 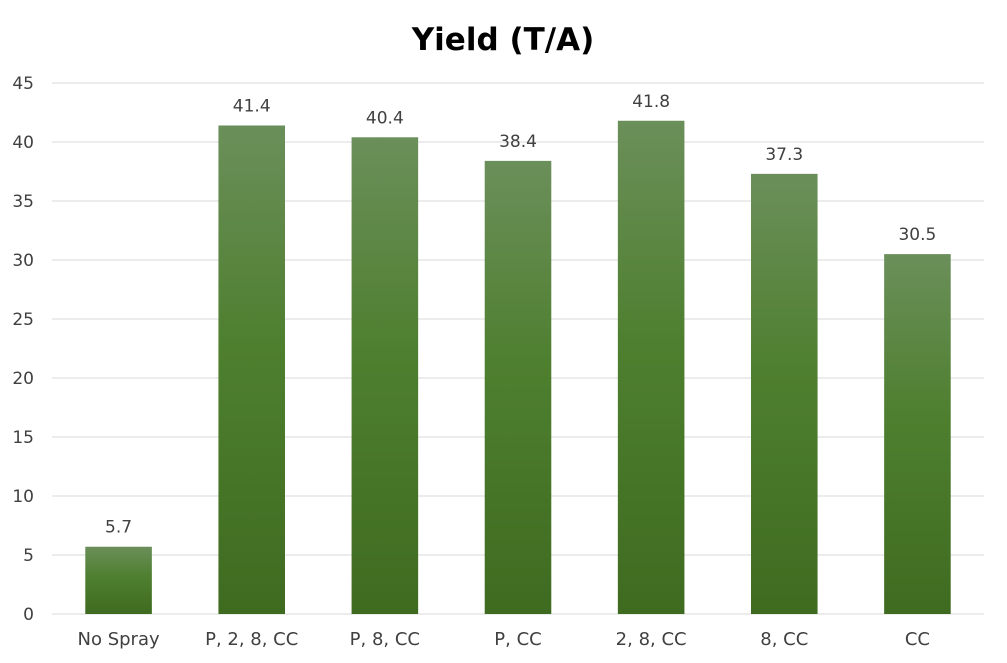 What do you see at coordinates (784, 155) in the screenshot?
I see `data-label: 37.3` at bounding box center [784, 155].